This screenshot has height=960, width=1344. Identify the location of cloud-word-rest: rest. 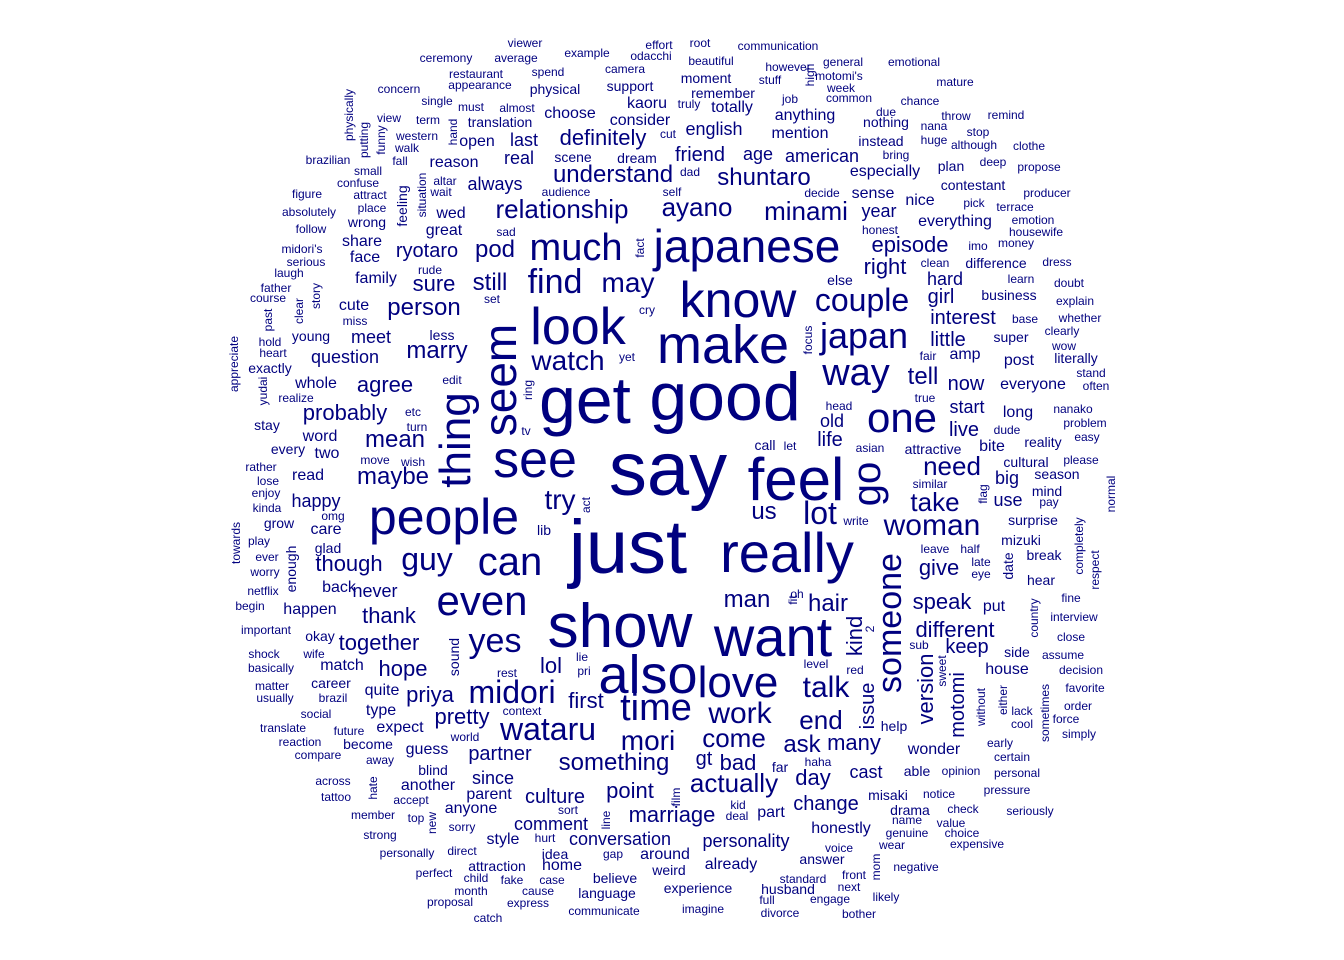
(507, 673).